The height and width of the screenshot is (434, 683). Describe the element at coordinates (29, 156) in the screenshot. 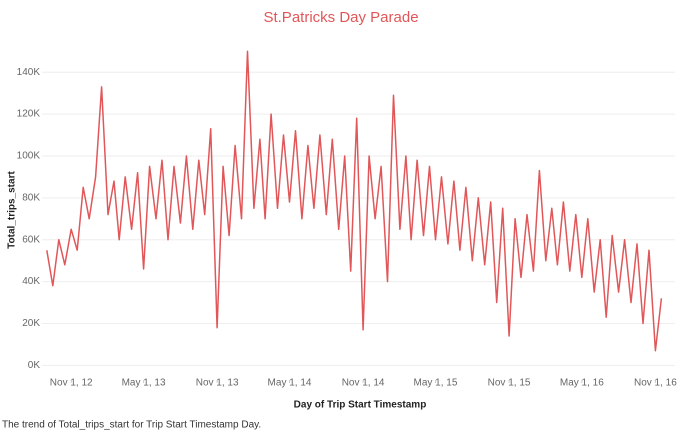

I see `y-tick-label: 100K` at that location.